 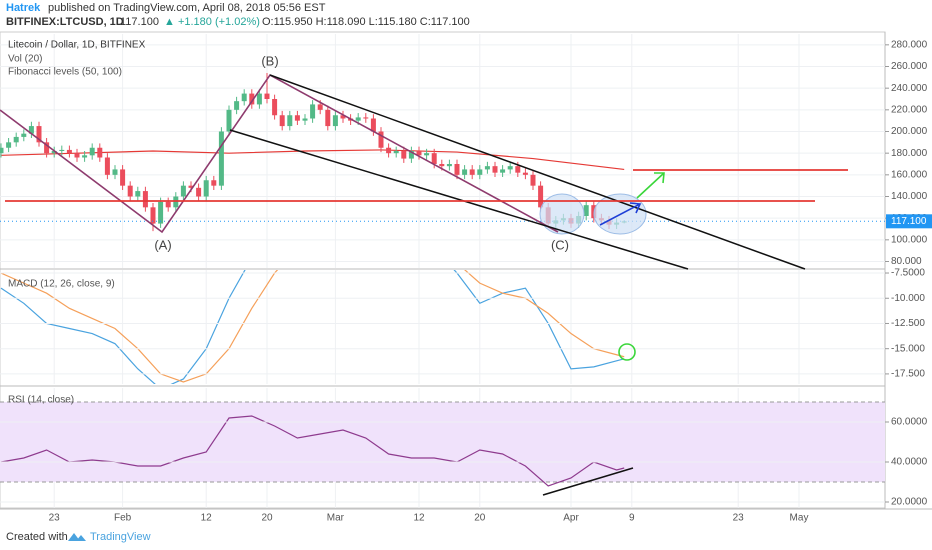 I want to click on y-tick-label: -17.500, so click(x=908, y=374).